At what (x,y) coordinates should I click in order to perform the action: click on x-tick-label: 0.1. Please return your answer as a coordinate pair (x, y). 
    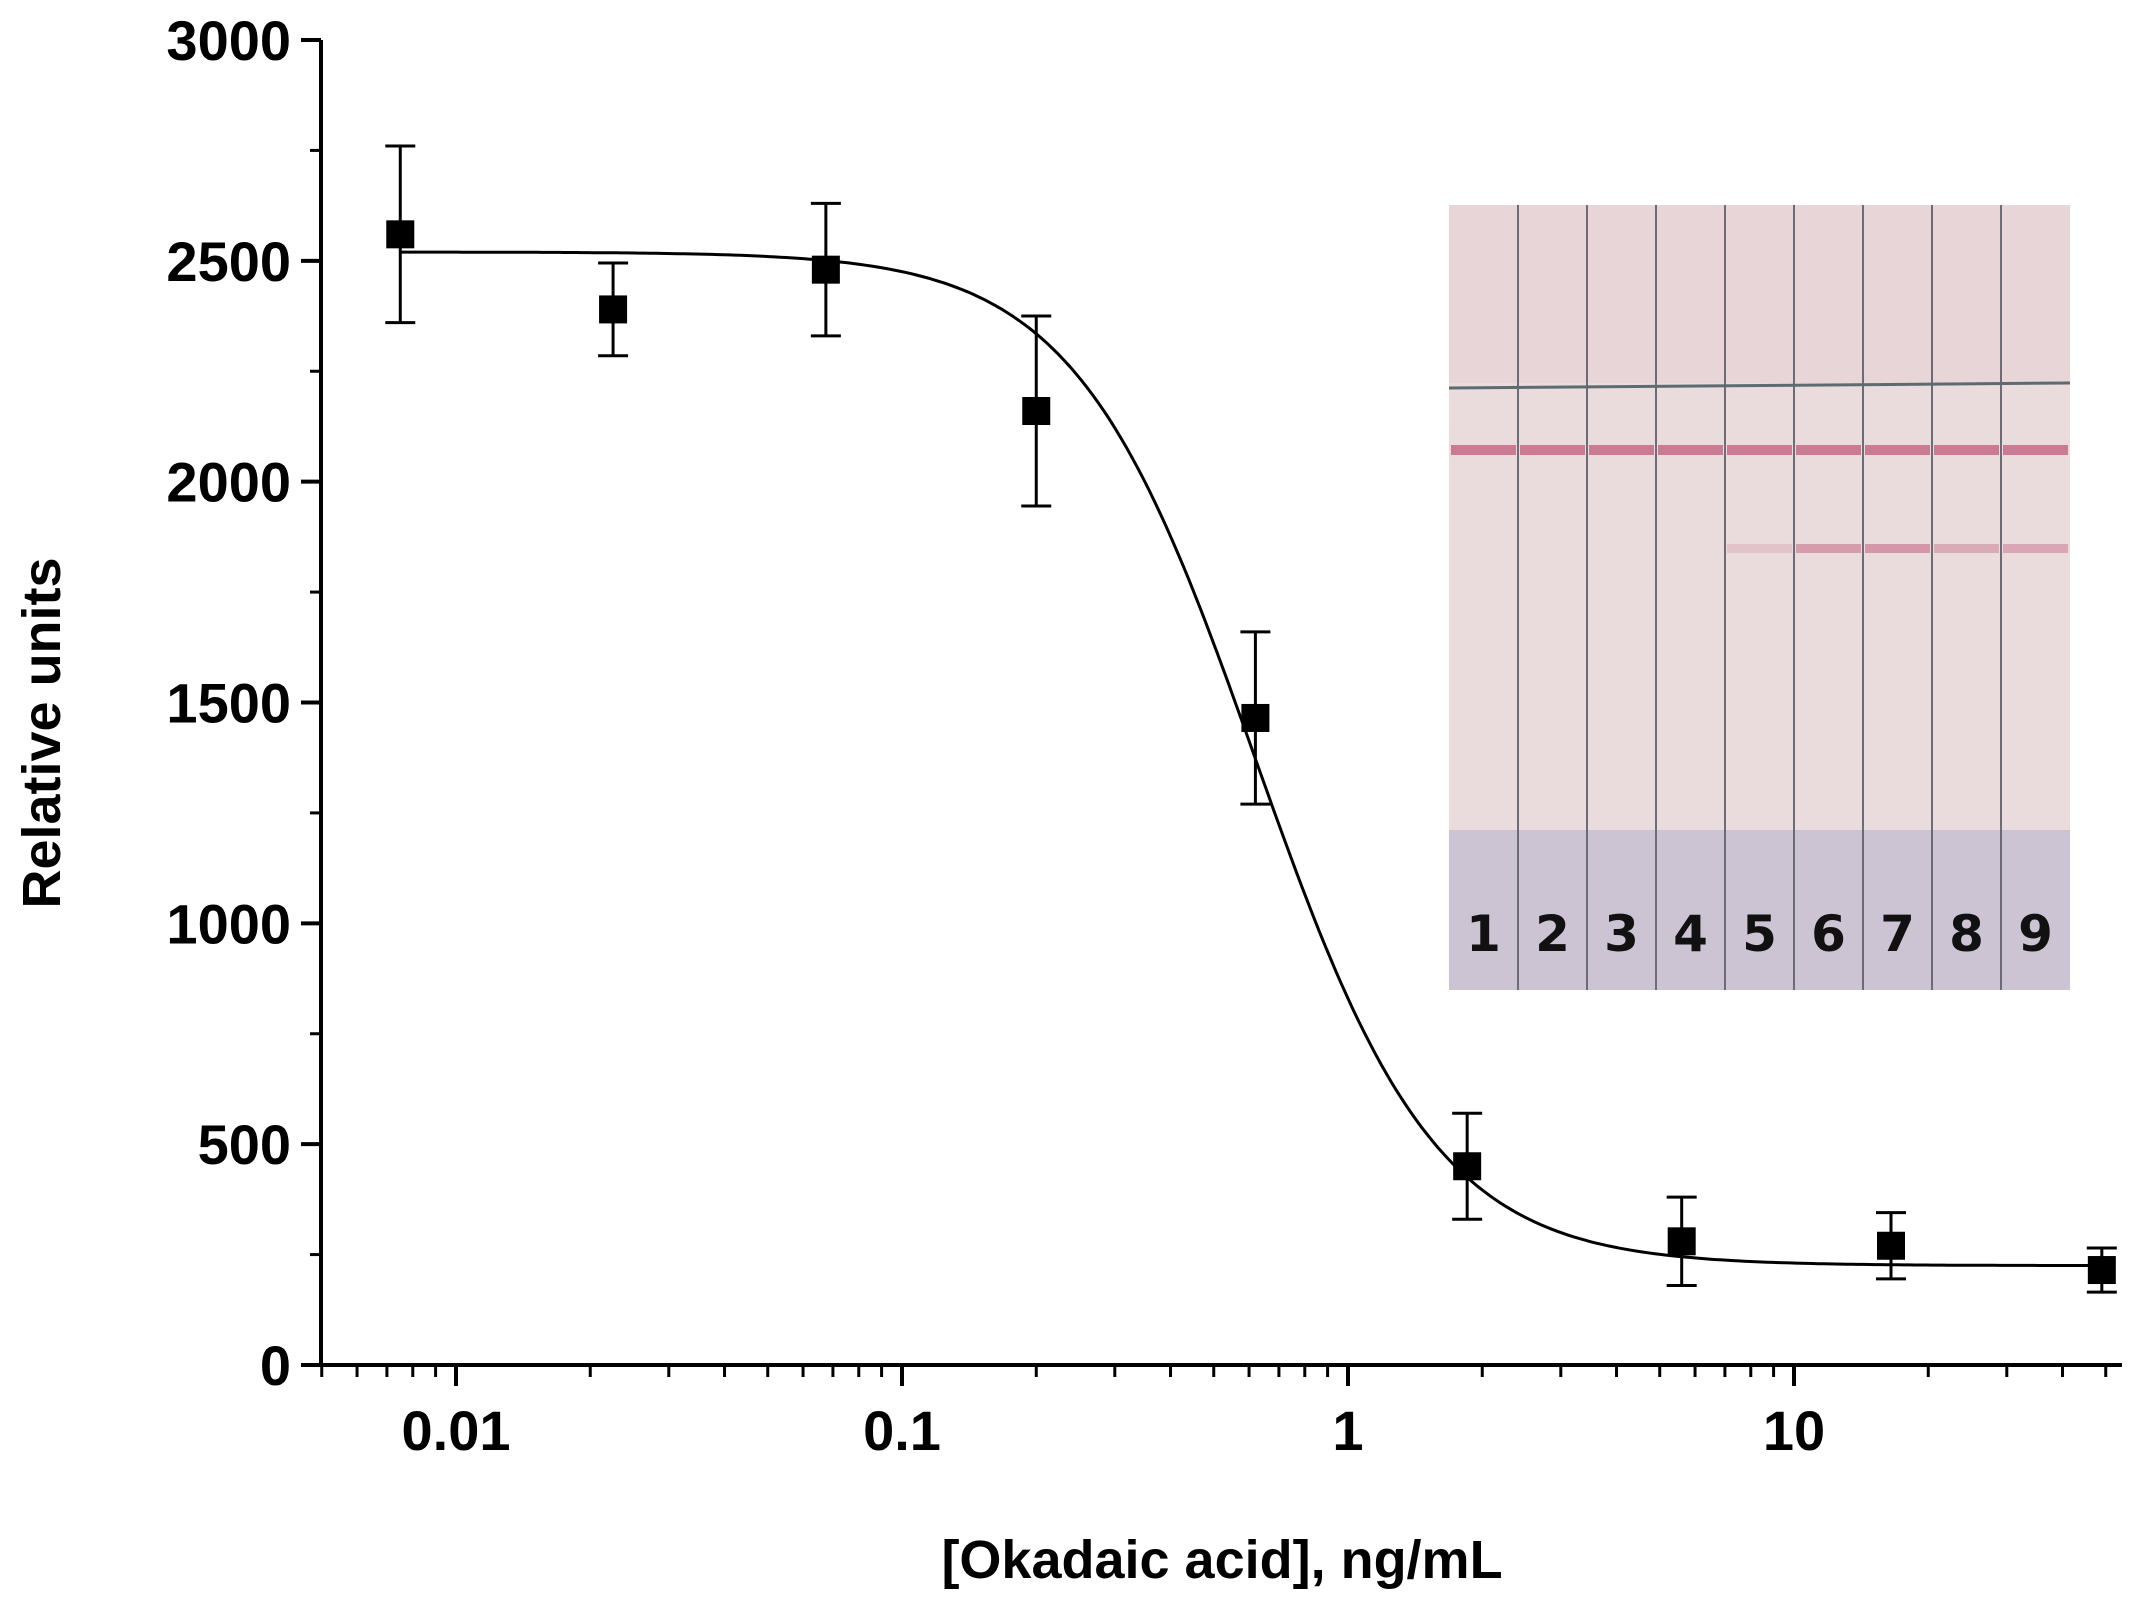
    Looking at the image, I should click on (902, 1430).